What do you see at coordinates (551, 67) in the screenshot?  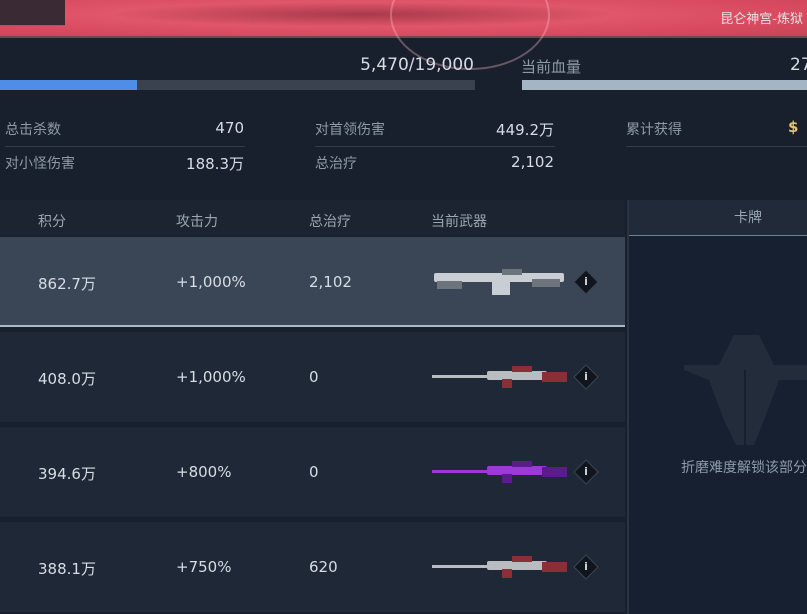 I see `hp-label: 当前血量` at bounding box center [551, 67].